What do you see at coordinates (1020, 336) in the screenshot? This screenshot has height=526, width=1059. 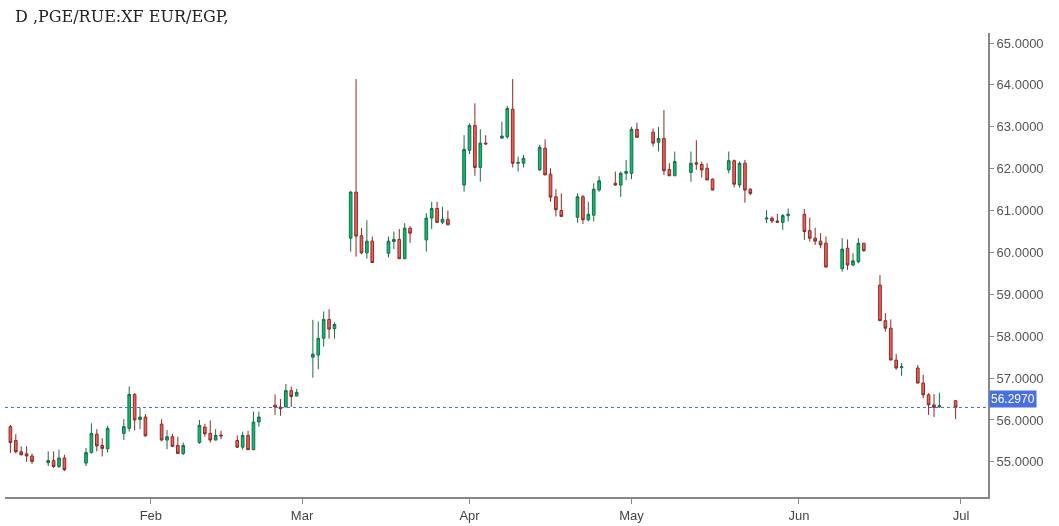 I see `y-tick-label: 58.0000` at bounding box center [1020, 336].